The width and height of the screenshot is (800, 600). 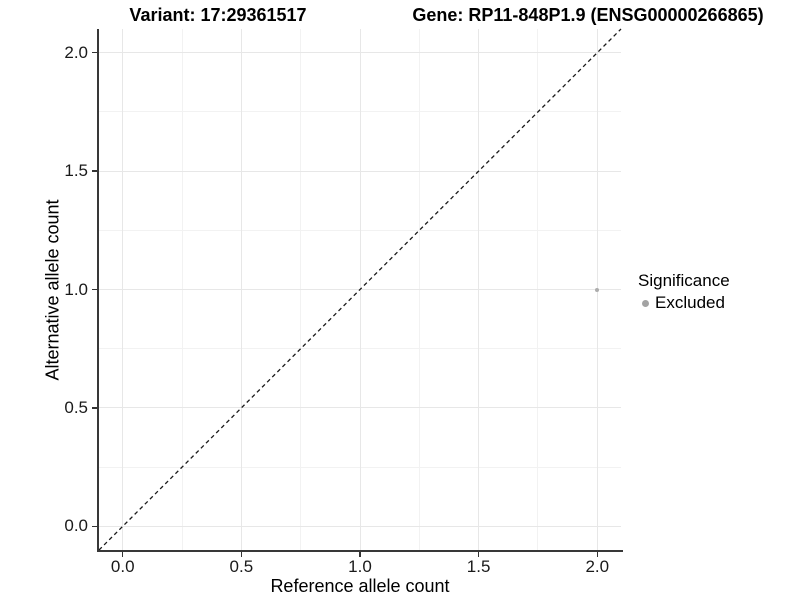 I want to click on variant-title: Variant: 17:29361517, so click(x=218, y=15).